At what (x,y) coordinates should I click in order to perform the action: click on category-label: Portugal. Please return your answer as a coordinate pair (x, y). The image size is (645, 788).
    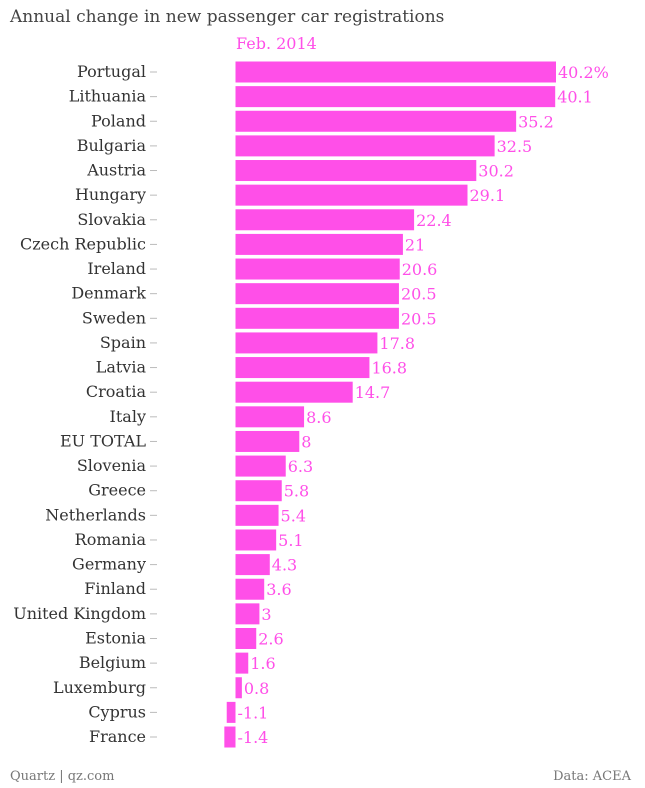
    Looking at the image, I should click on (111, 71).